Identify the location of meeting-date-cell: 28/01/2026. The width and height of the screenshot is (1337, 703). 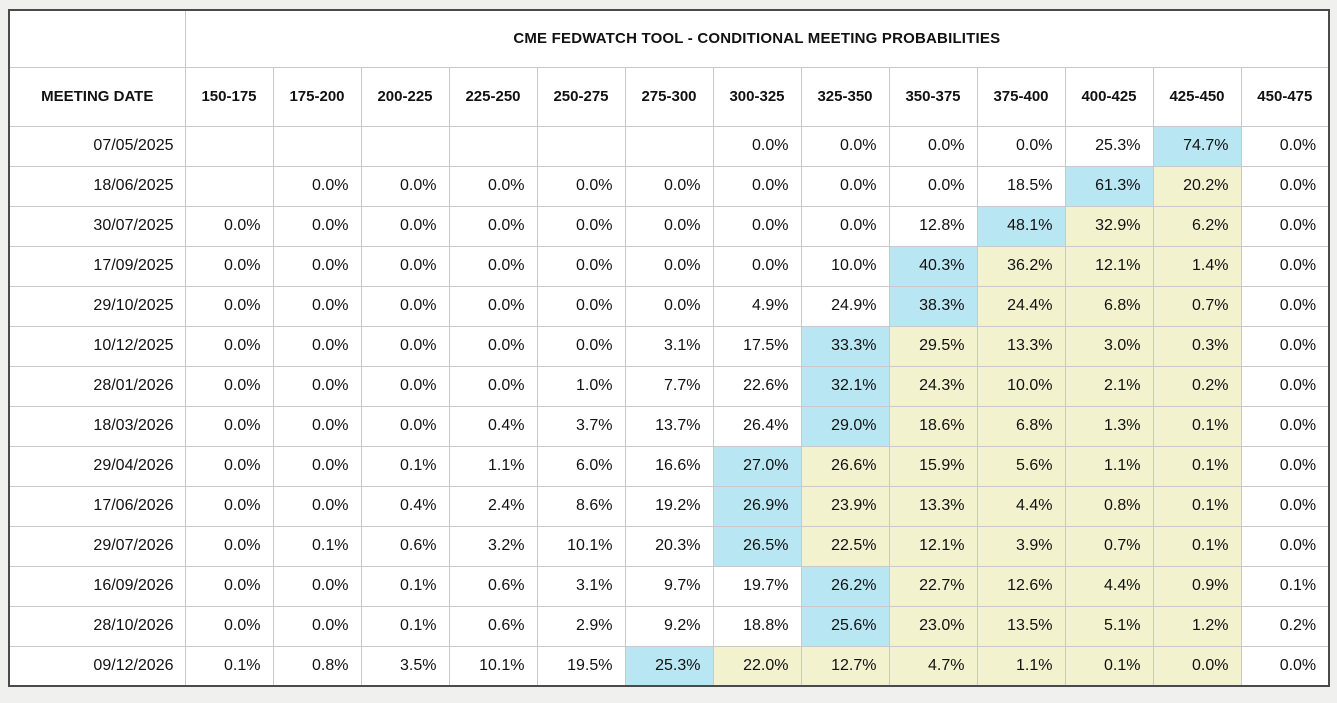
(97, 386).